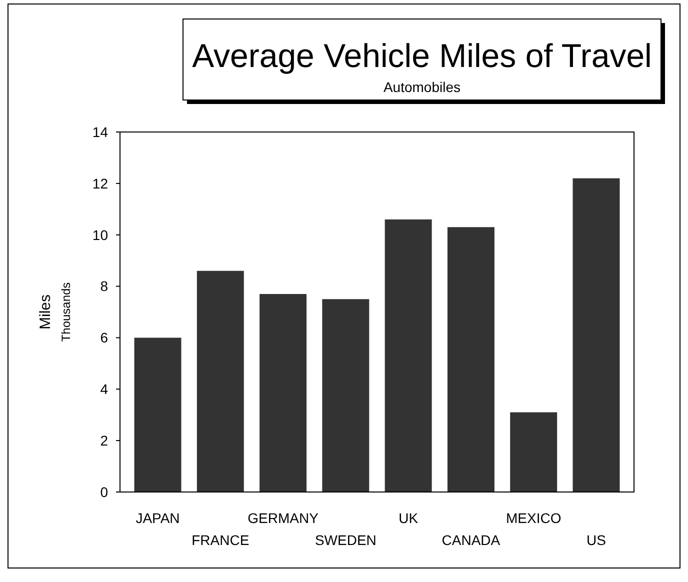 This screenshot has width=688, height=582. What do you see at coordinates (534, 518) in the screenshot?
I see `x-tick-label: MEXICO` at bounding box center [534, 518].